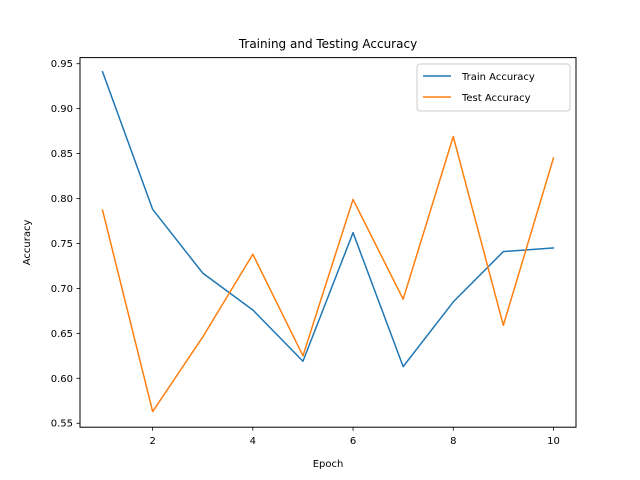  Describe the element at coordinates (498, 77) in the screenshot. I see `legend-label-train: Train Accuracy` at that location.